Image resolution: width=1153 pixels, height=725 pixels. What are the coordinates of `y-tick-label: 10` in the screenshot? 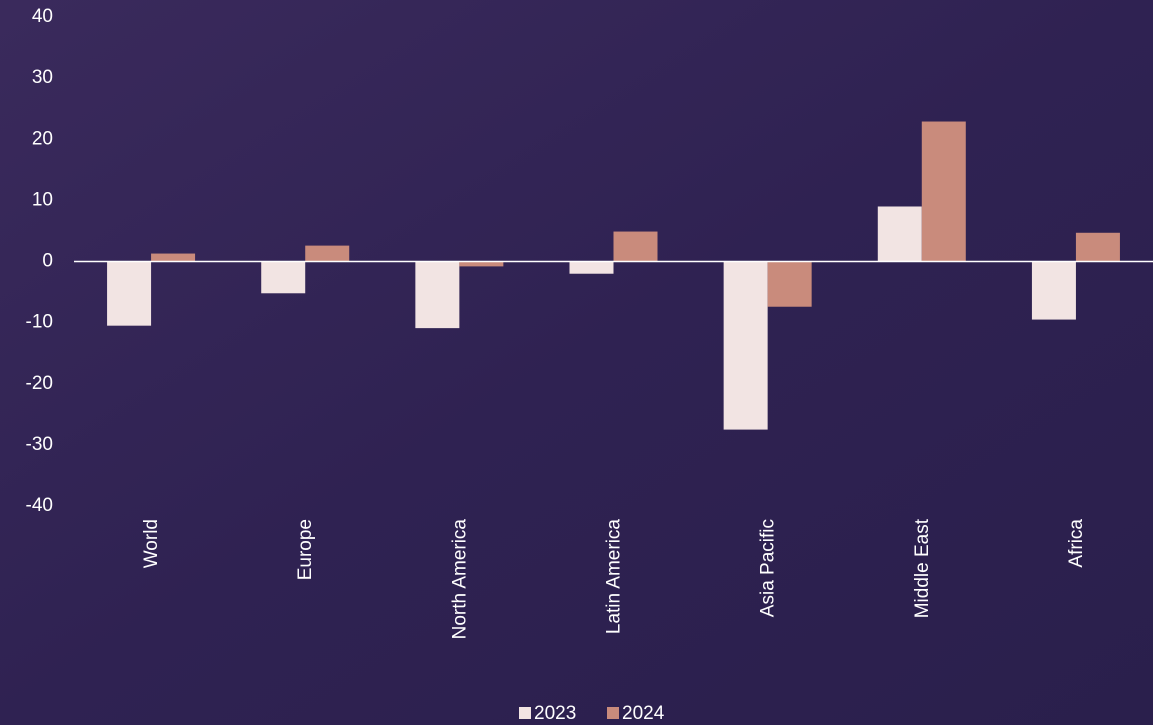 It's located at (42, 199).